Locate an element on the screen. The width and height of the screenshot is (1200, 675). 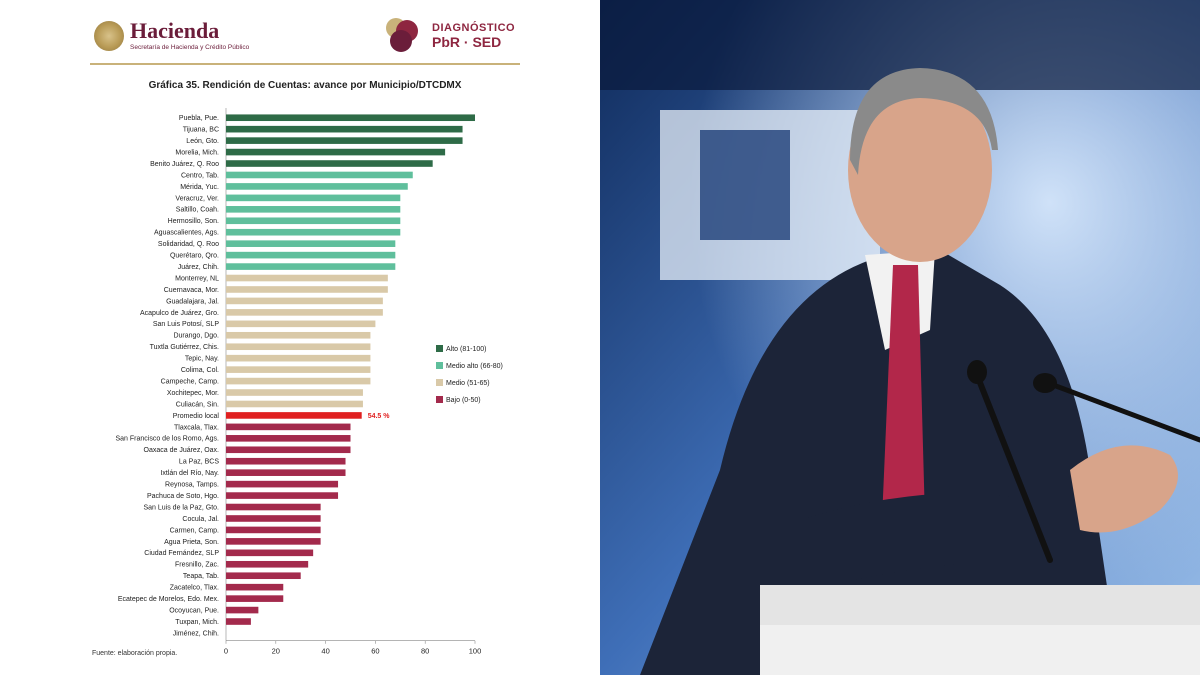
bar-label: Tuxpan, Mich. is located at coordinates (197, 622).